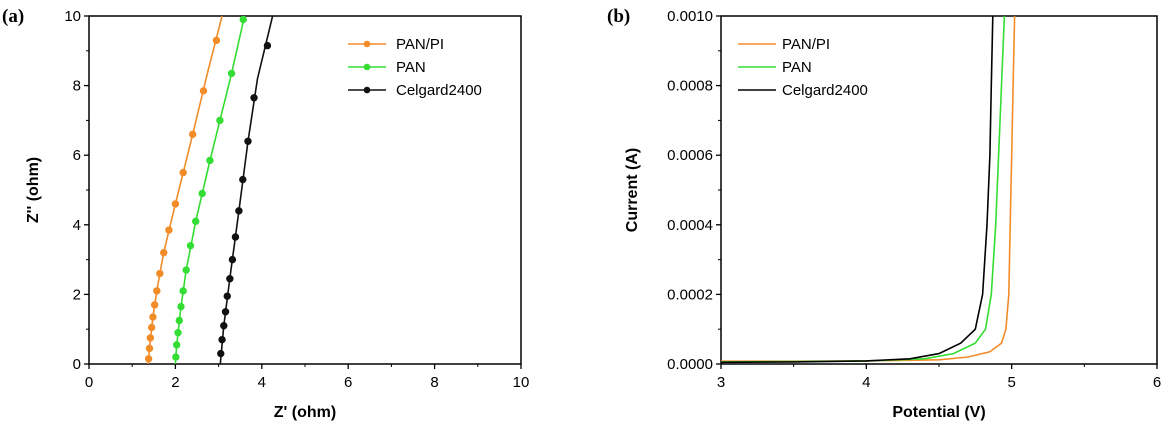 The height and width of the screenshot is (432, 1163). I want to click on x-tick-label: 10, so click(521, 382).